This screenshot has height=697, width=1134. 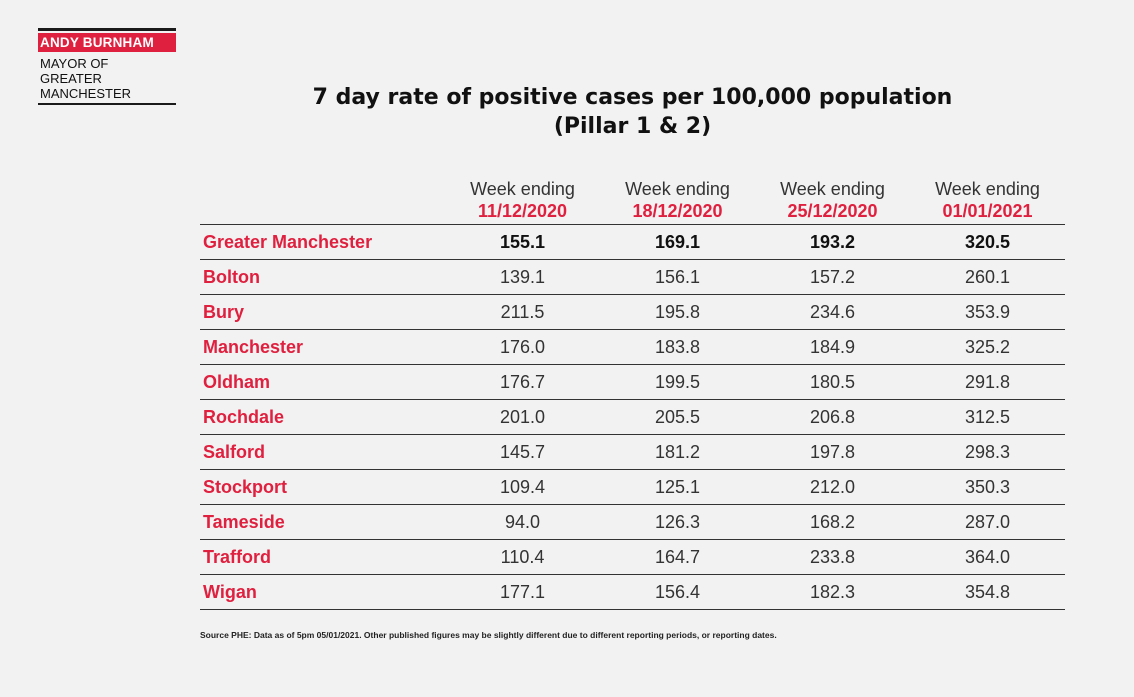 I want to click on rate-value: 364.0, so click(x=987, y=557).